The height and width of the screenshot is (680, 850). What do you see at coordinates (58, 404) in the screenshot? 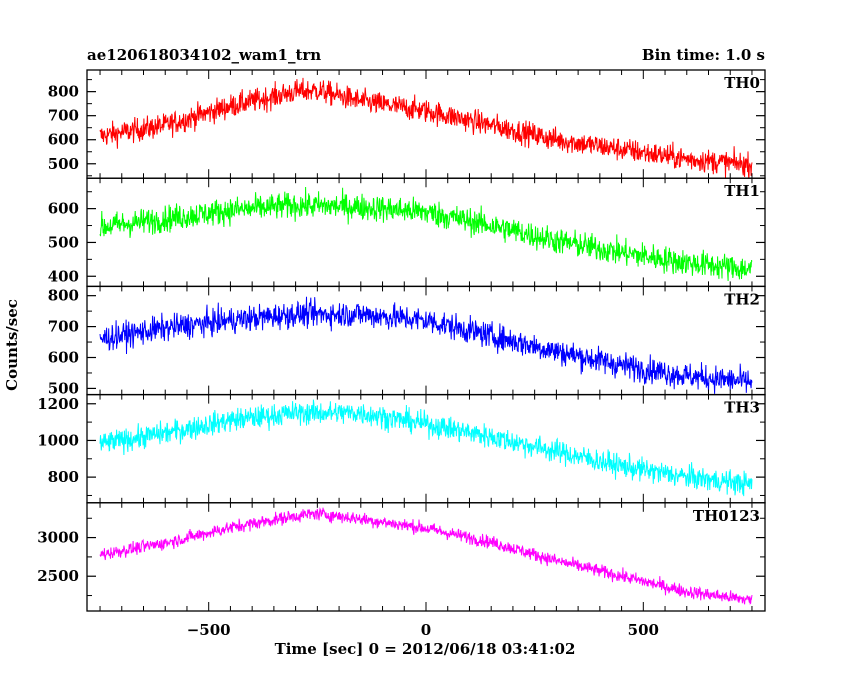
I see `y-tick-label: 1200` at bounding box center [58, 404].